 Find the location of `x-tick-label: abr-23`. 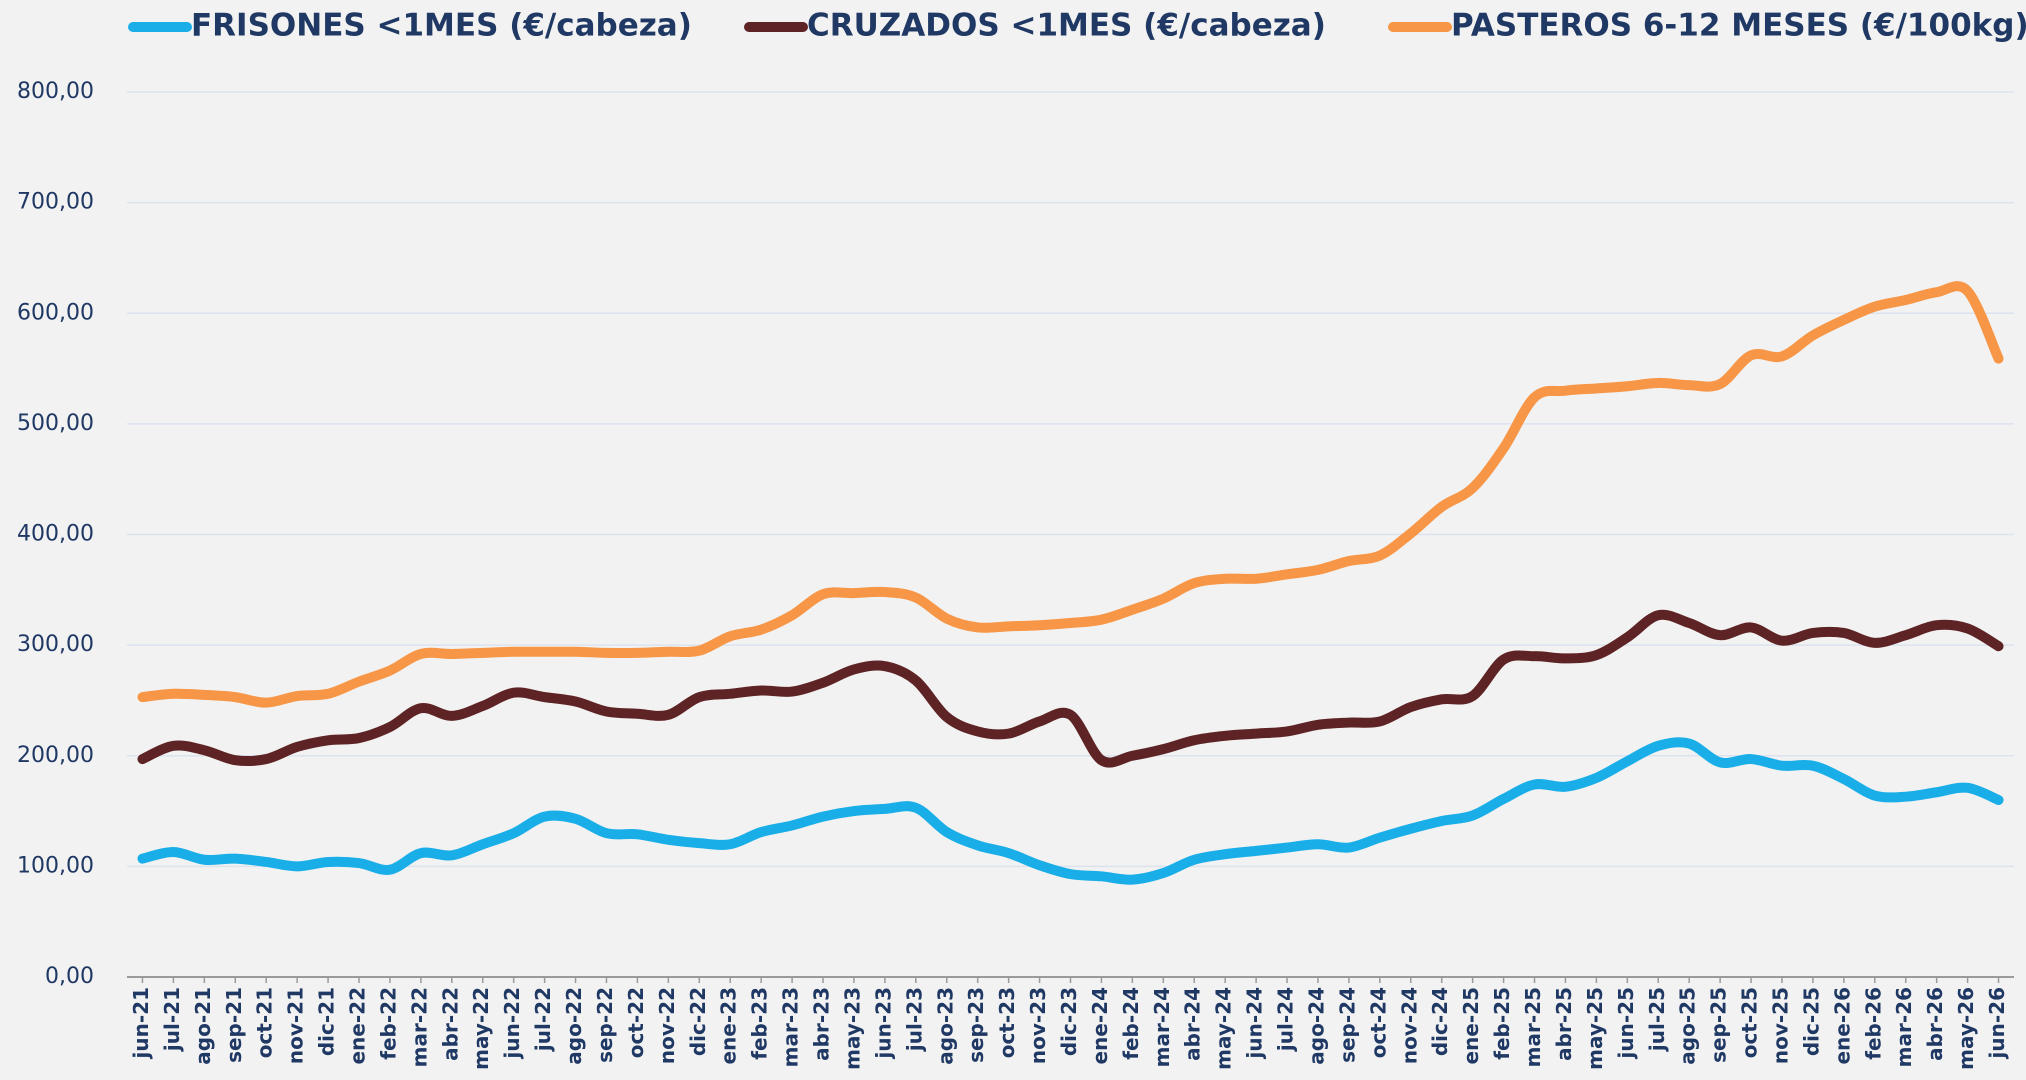

x-tick-label: abr-23 is located at coordinates (822, 1024).